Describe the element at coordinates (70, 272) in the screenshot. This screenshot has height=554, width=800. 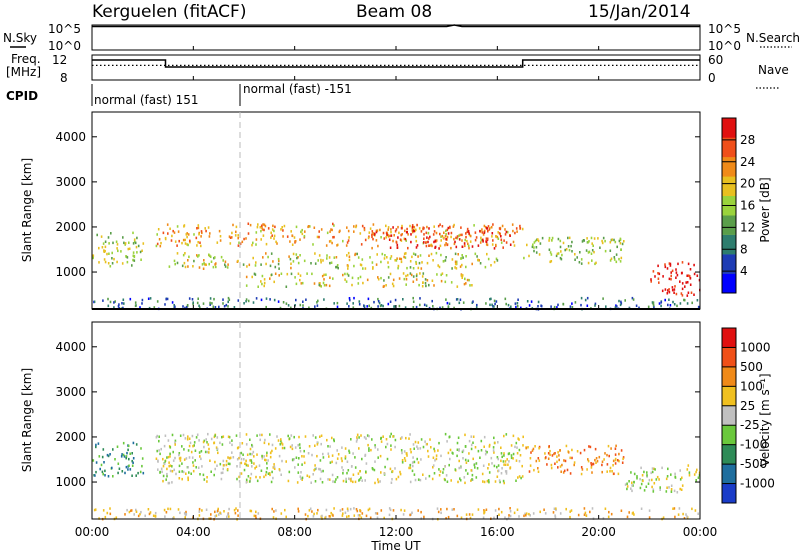
I see `ytick-label: 1000` at that location.